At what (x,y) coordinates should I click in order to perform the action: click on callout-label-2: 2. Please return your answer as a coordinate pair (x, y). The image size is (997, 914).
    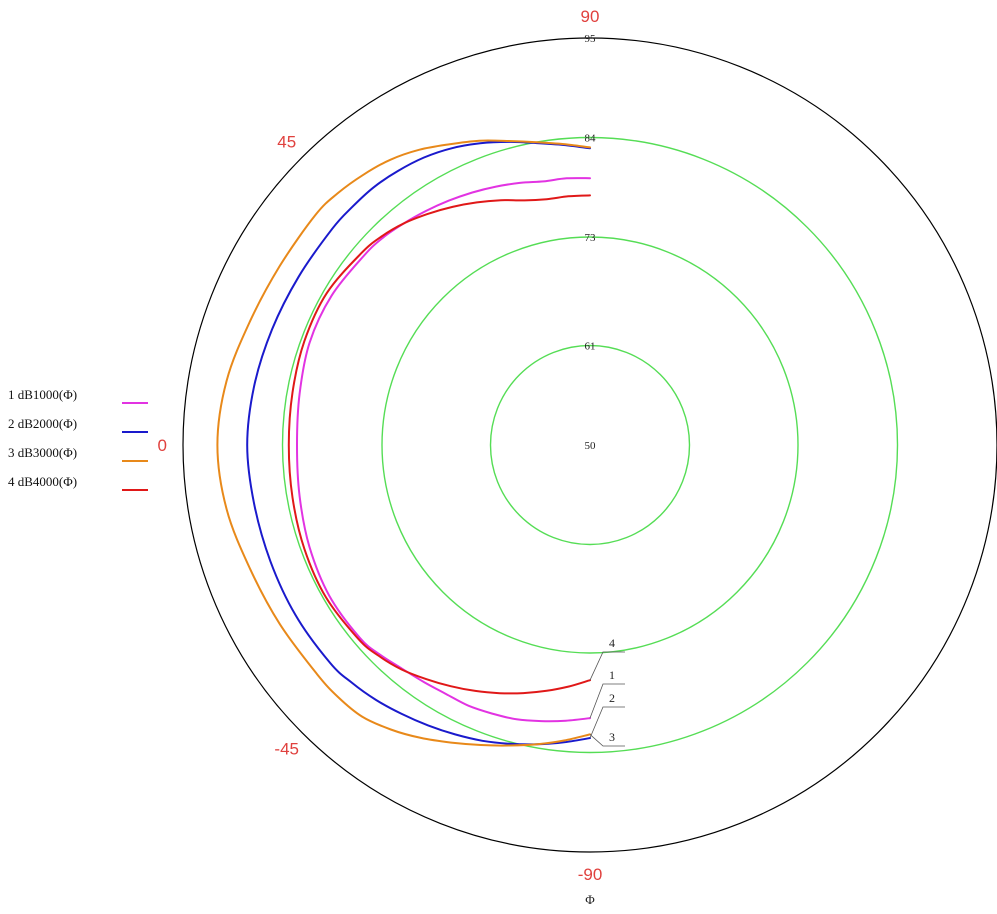
    Looking at the image, I should click on (612, 698).